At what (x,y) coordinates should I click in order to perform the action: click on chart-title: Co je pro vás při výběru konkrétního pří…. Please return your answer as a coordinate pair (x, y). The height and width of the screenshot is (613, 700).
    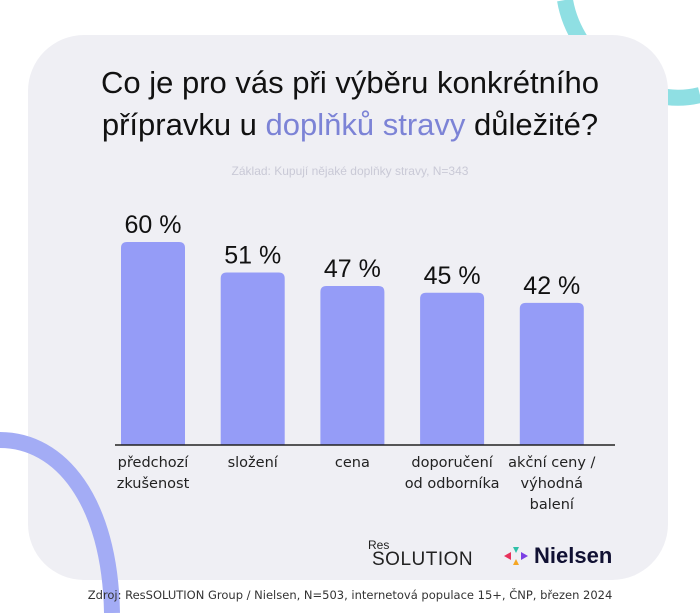
    Looking at the image, I should click on (350, 104).